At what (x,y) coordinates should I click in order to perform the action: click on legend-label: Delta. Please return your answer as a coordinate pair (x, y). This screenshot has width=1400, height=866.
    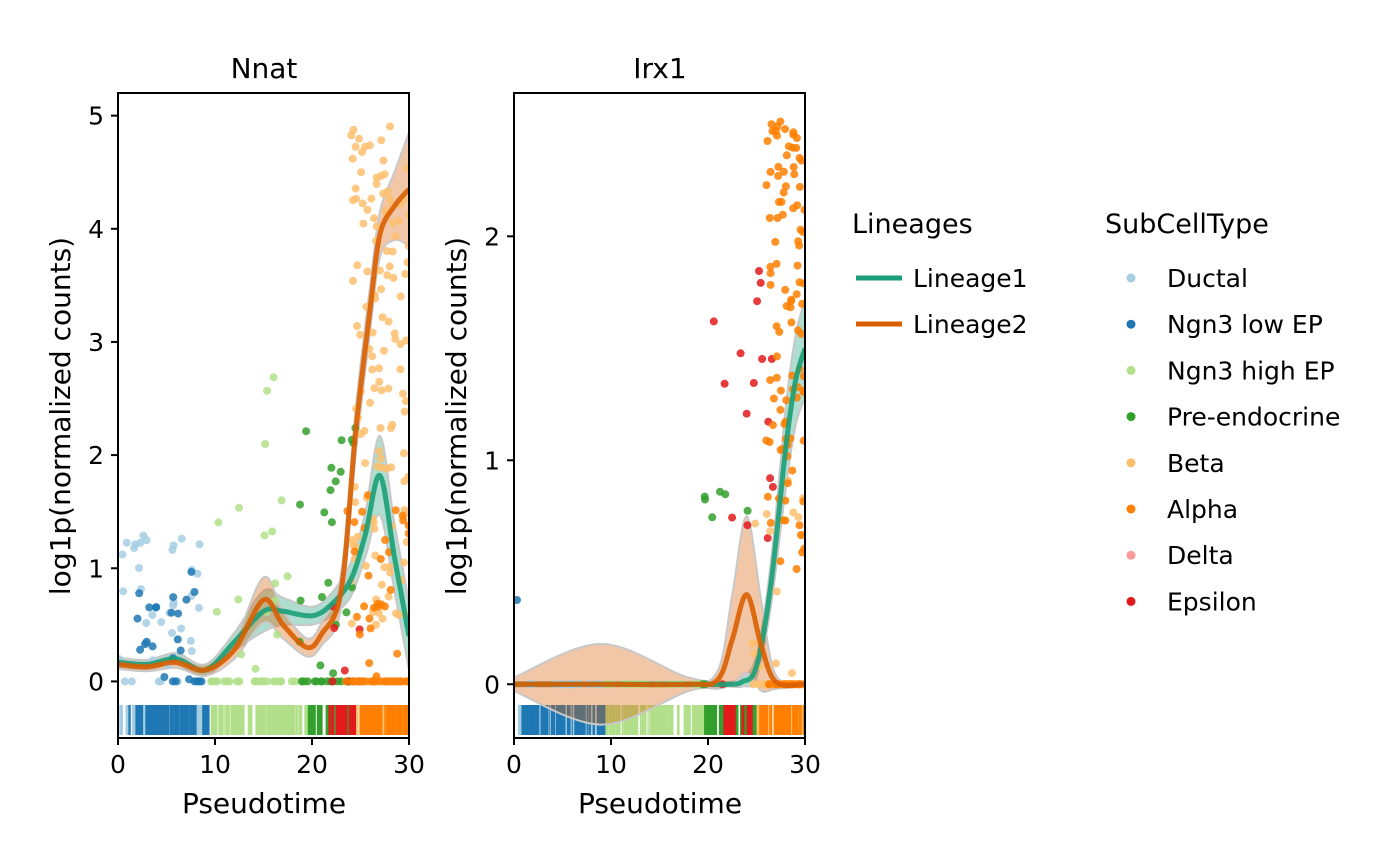
    Looking at the image, I should click on (1200, 555).